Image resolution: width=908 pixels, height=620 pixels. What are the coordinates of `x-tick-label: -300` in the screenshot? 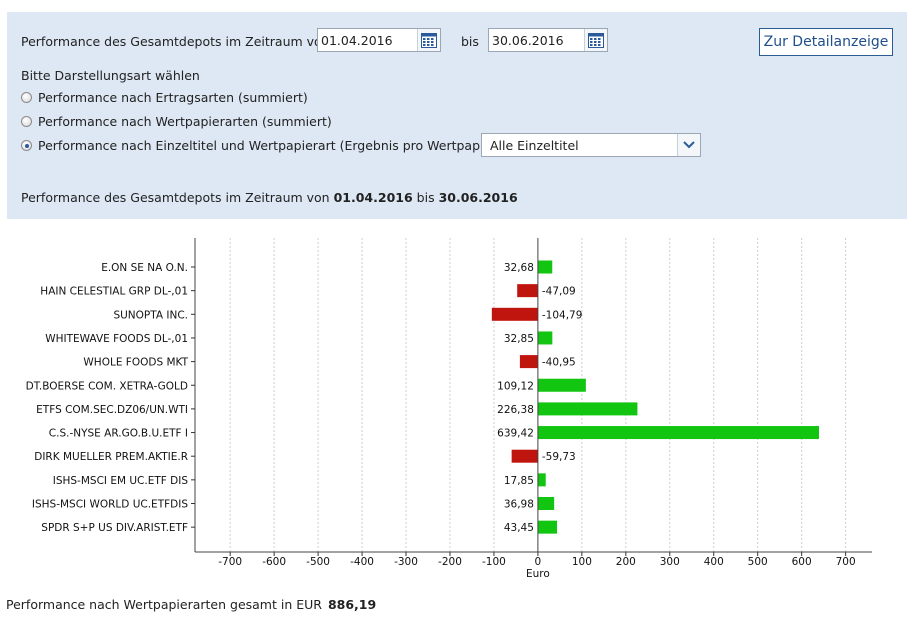 It's located at (406, 562).